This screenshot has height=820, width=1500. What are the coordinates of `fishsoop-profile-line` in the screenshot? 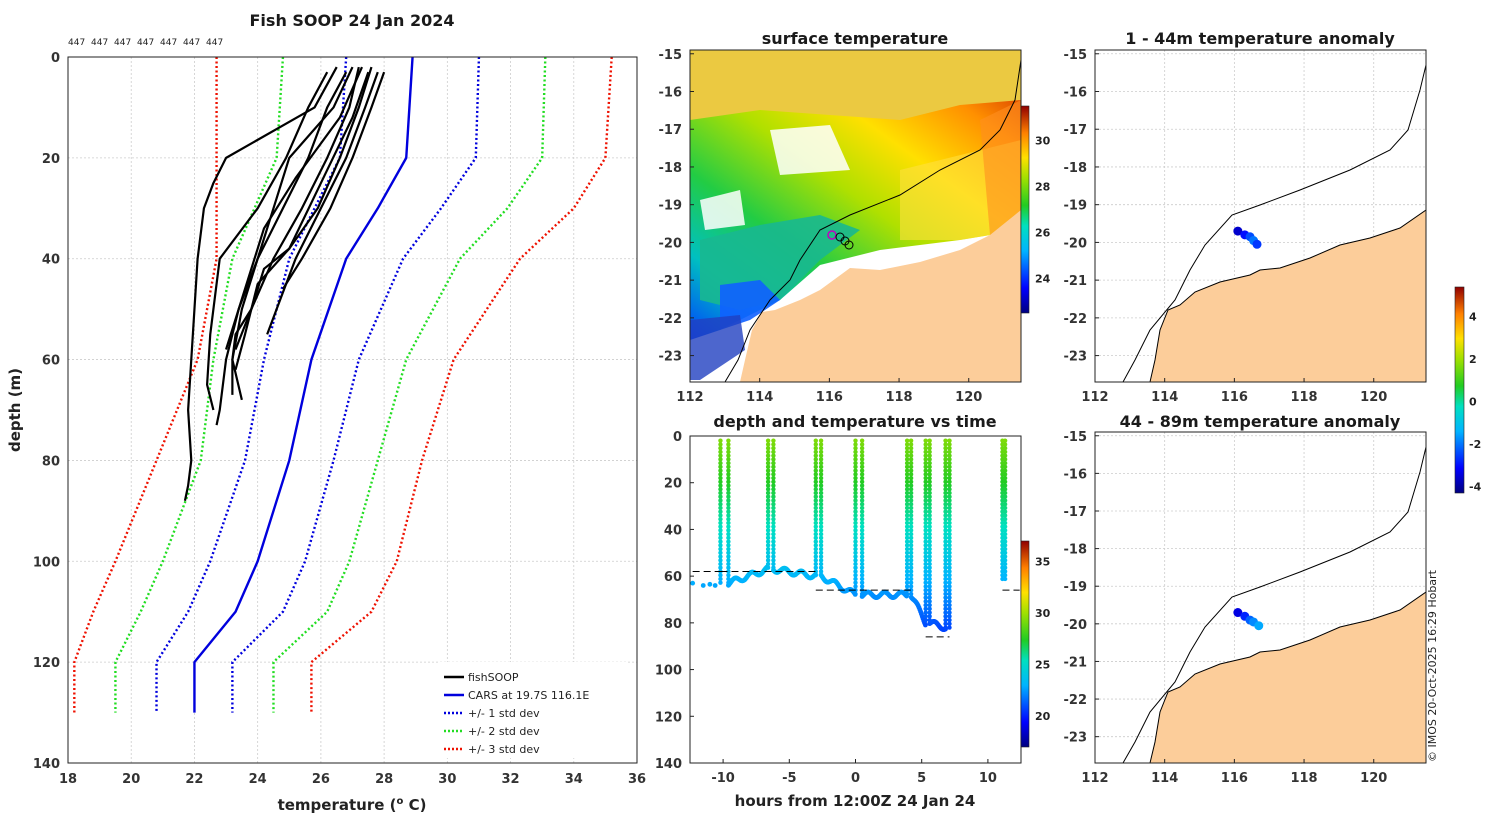 It's located at (302, 220).